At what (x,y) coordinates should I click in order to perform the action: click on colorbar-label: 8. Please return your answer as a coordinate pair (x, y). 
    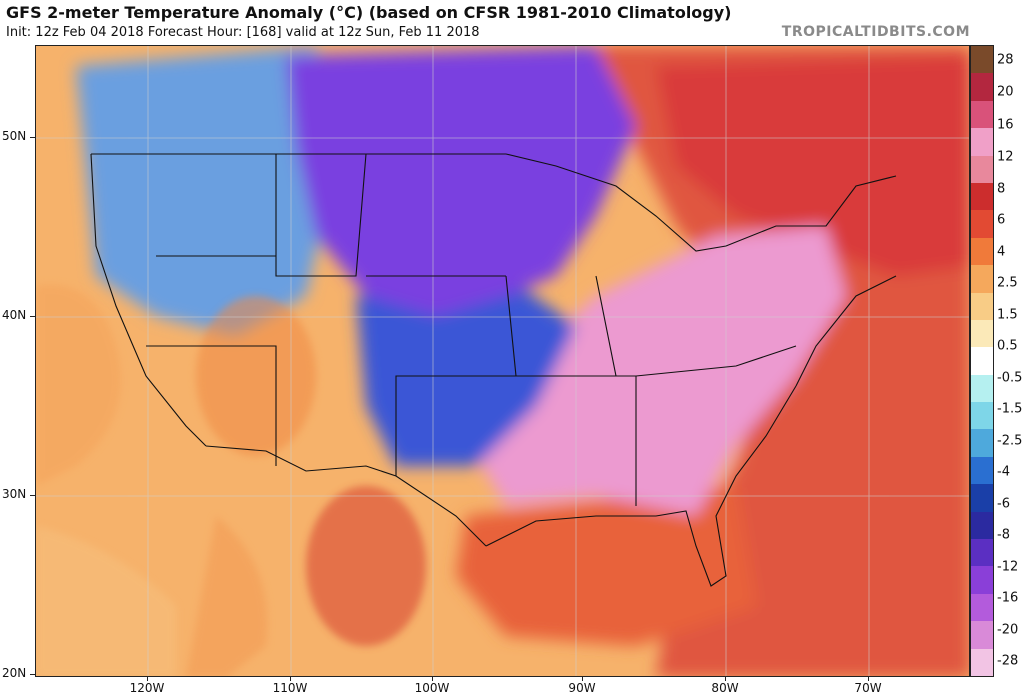
    Looking at the image, I should click on (1001, 189).